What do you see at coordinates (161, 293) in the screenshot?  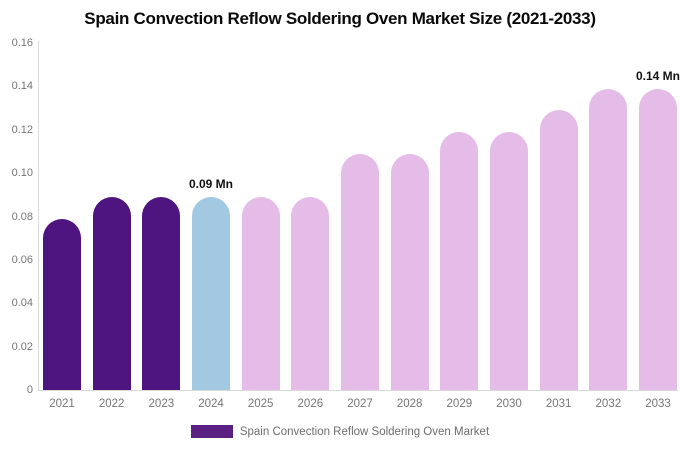 I see `bar-2023` at bounding box center [161, 293].